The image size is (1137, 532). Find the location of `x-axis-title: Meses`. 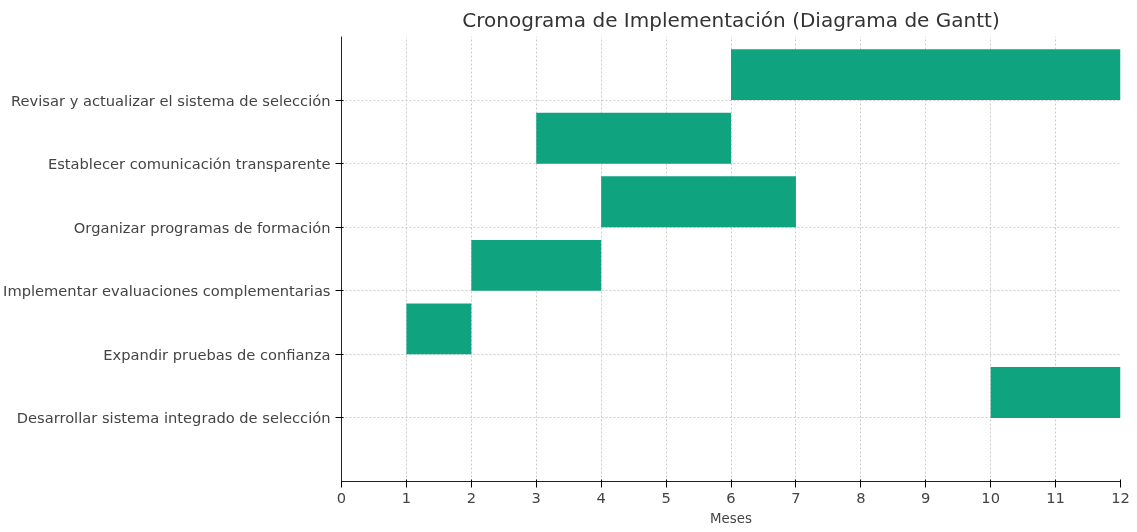

x-axis-title: Meses is located at coordinates (731, 518).